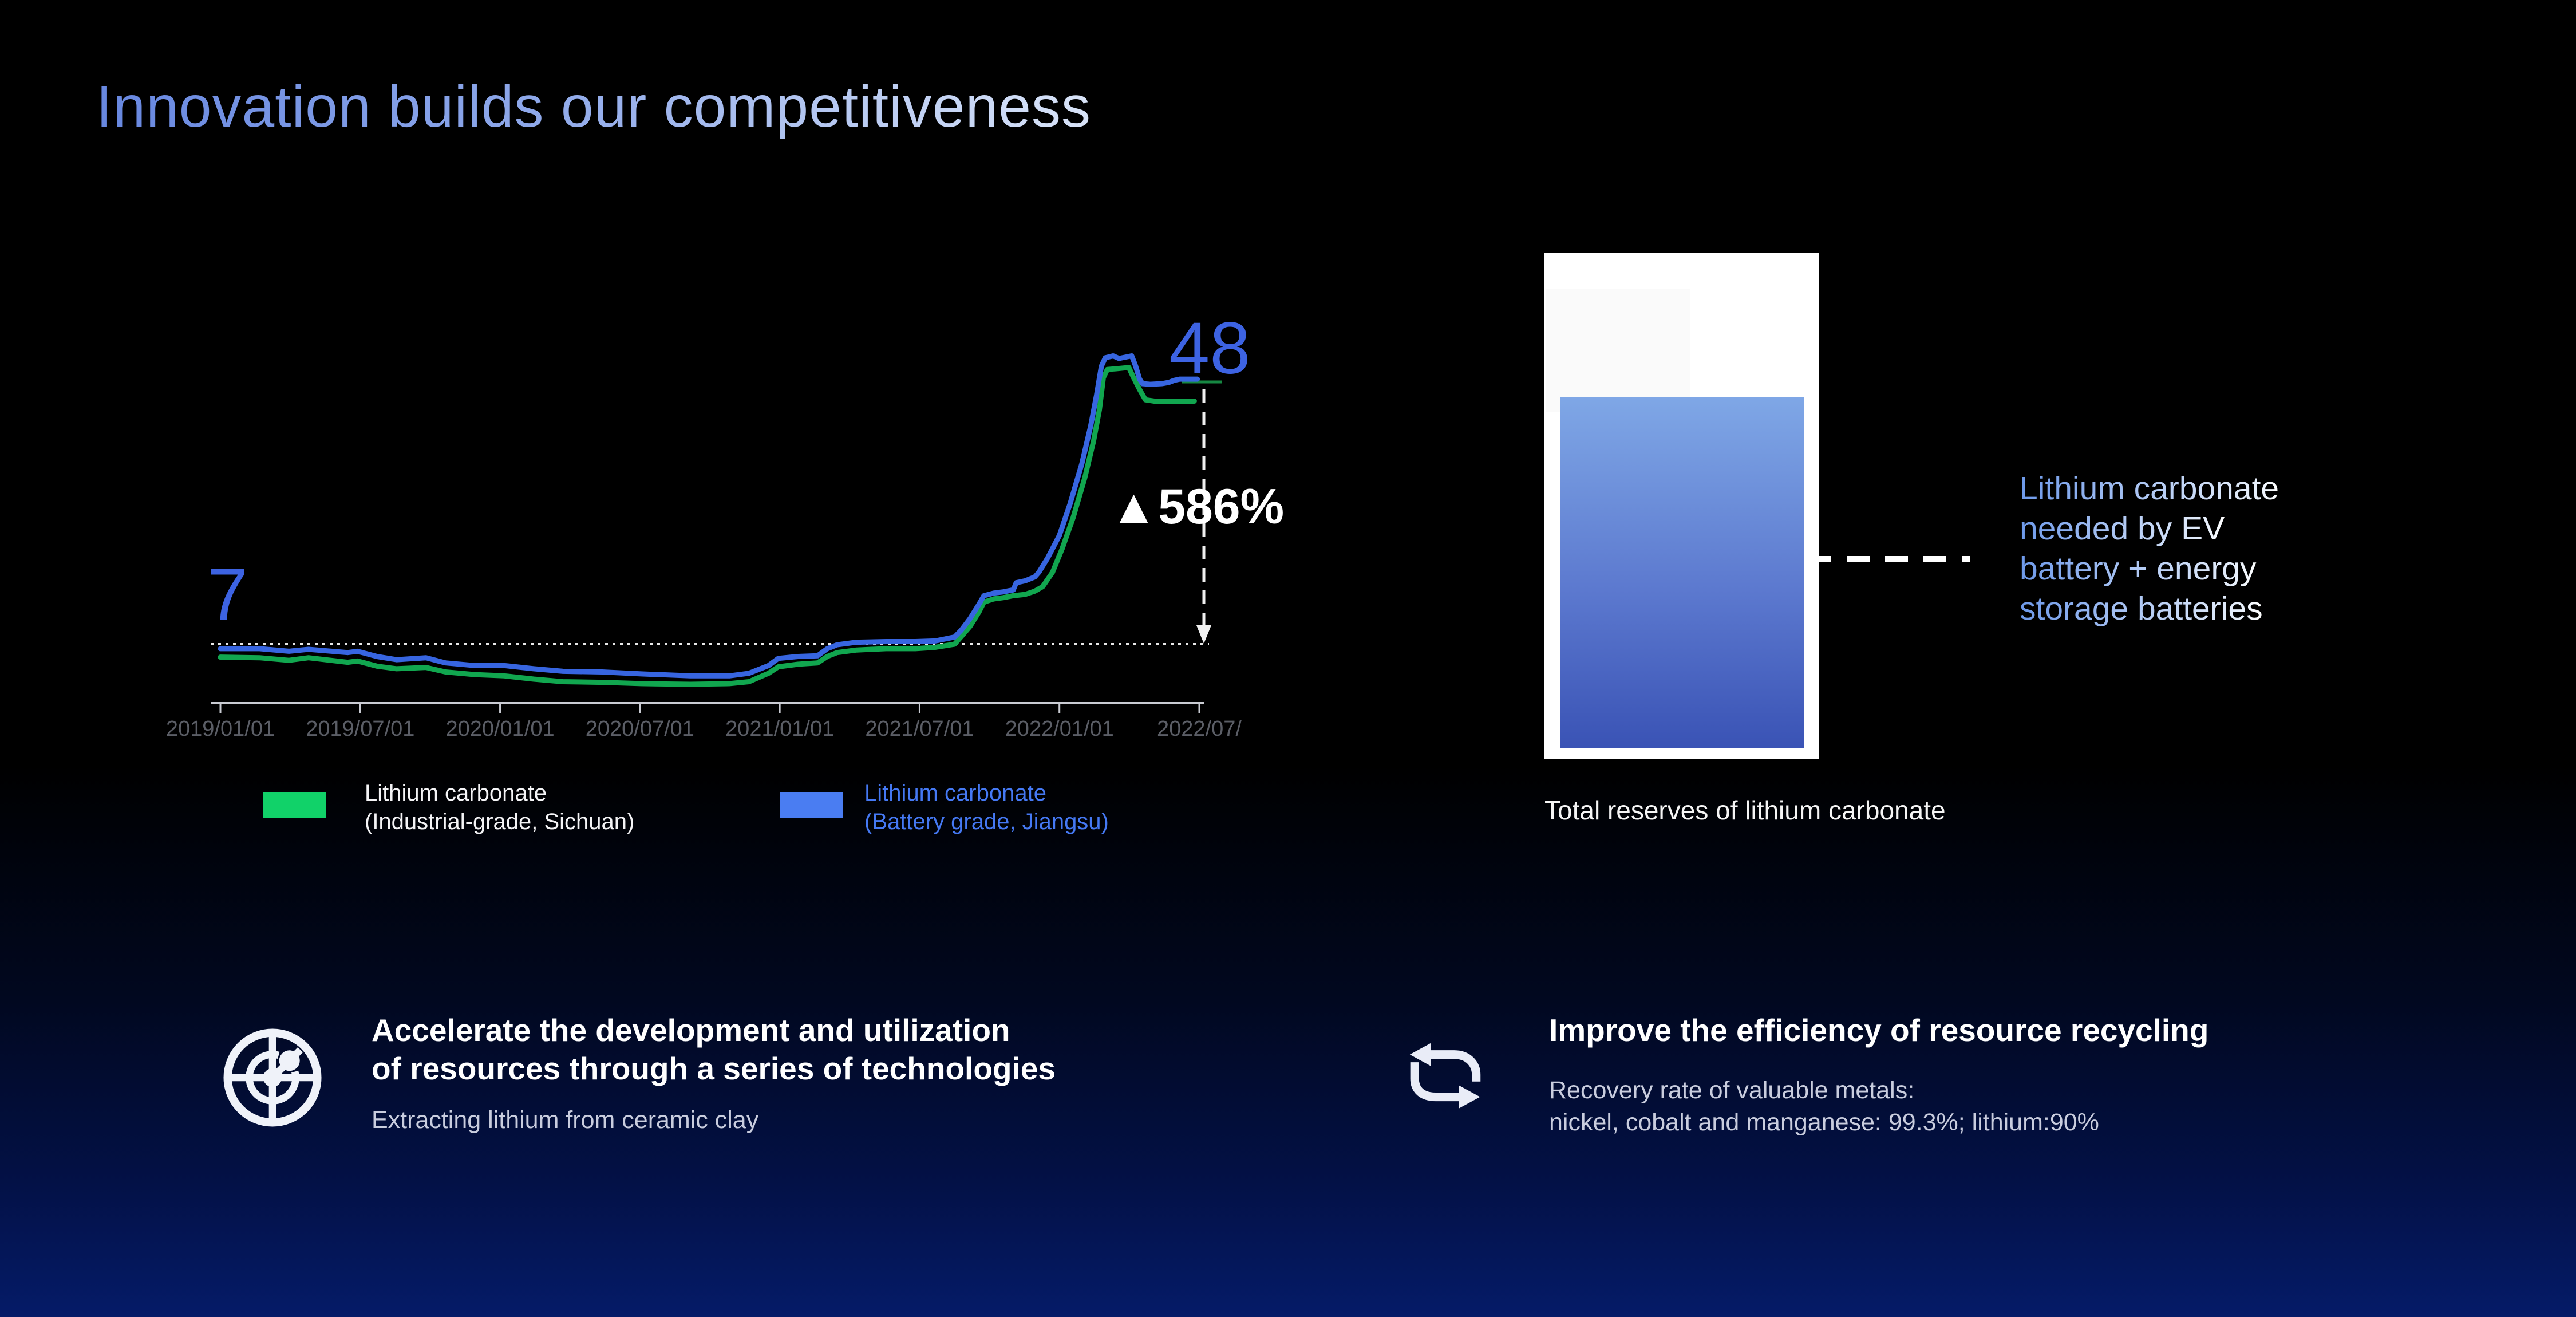 The height and width of the screenshot is (1317, 2576). I want to click on x-axis-label: 2020/07/01, so click(639, 729).